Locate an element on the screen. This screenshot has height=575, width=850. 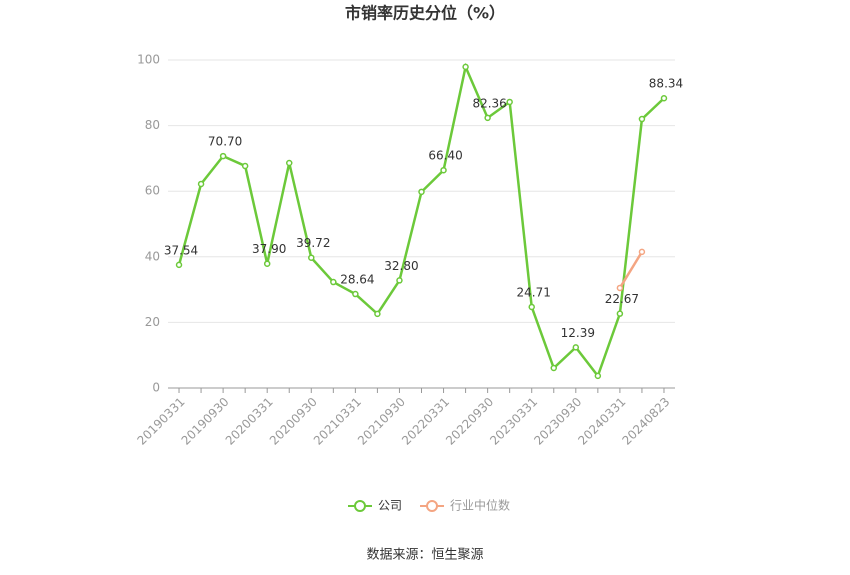
y-tick-label: 0 is located at coordinates (156, 388).